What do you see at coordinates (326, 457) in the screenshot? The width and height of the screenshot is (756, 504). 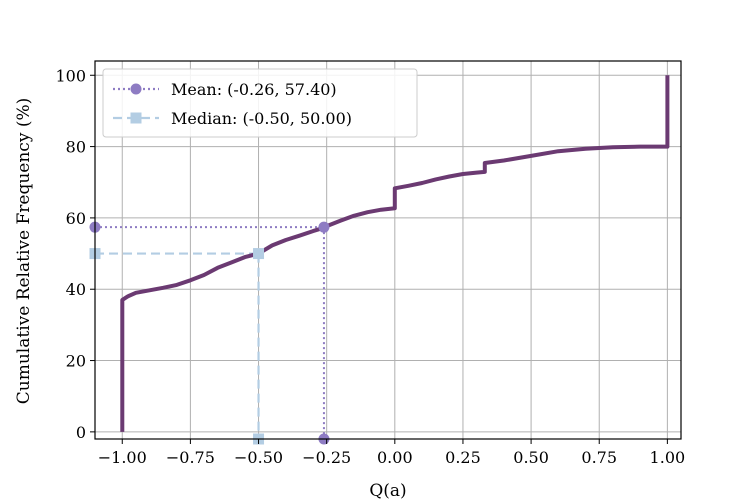 I see `x-tick-label: −0.25` at bounding box center [326, 457].